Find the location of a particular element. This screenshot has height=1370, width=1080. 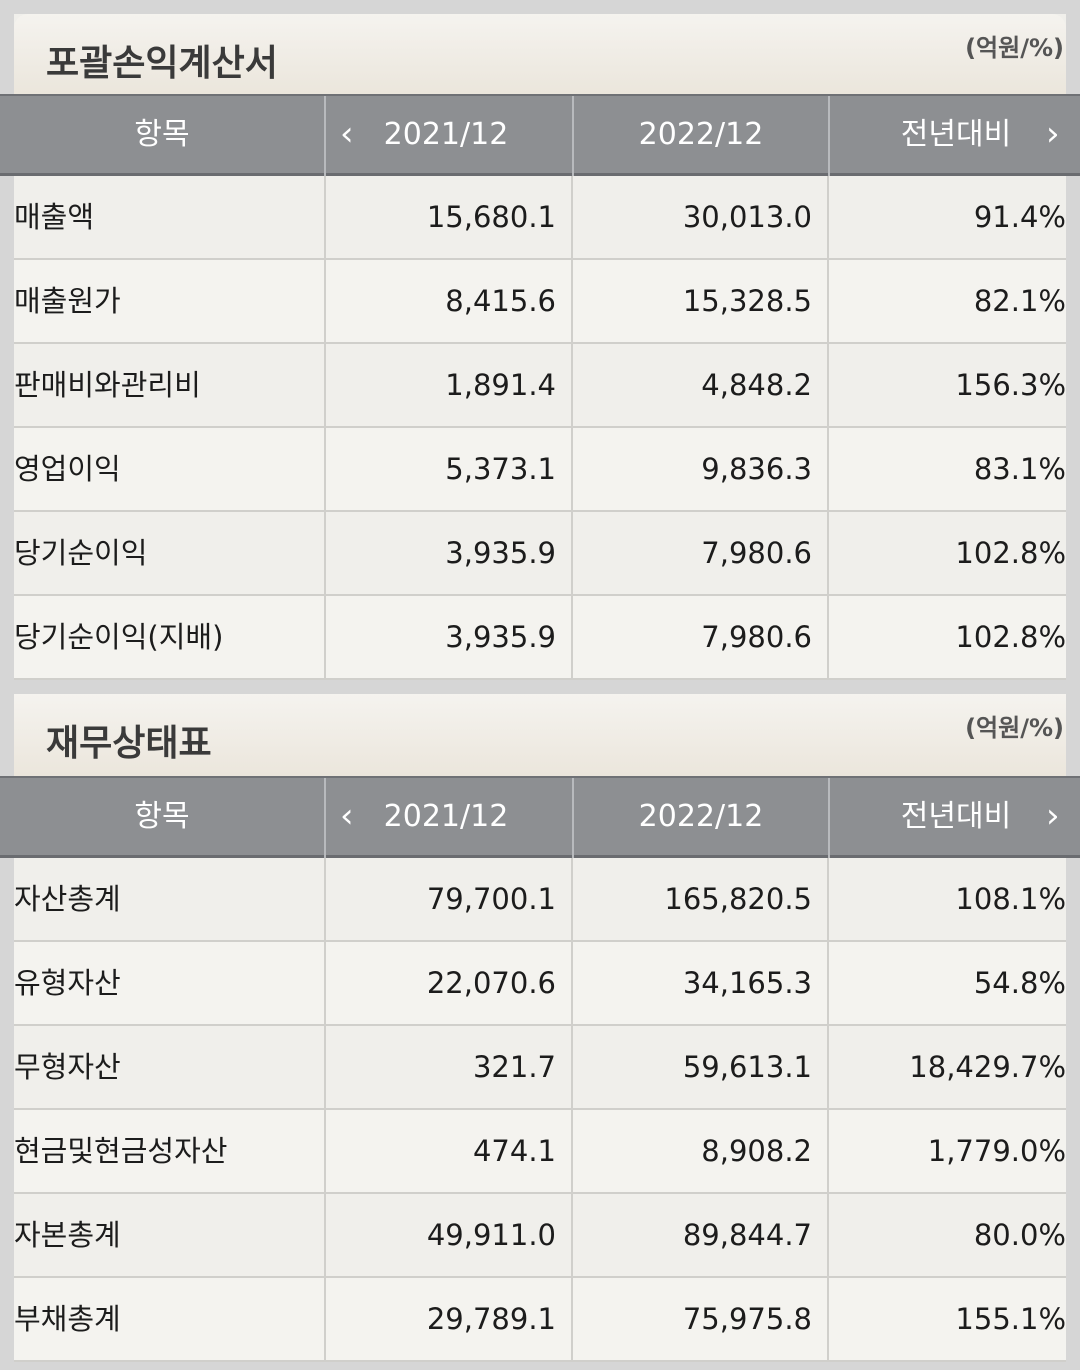

table-row: 자산총계 79,700.1 165,820.5 108.1% is located at coordinates (540, 900).